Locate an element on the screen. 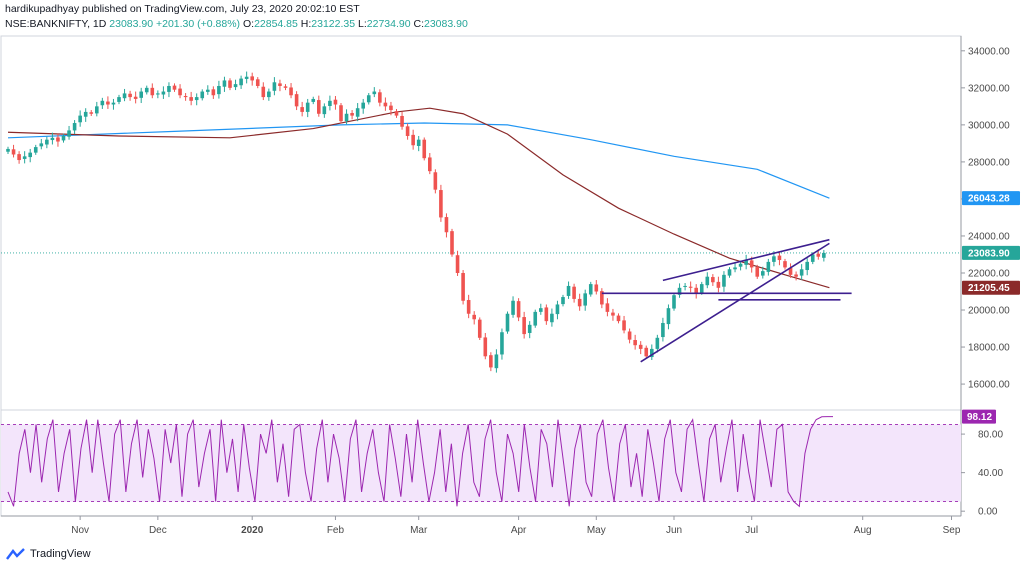 The image size is (1024, 571). price-tick-label: 20000.00 is located at coordinates (989, 311).